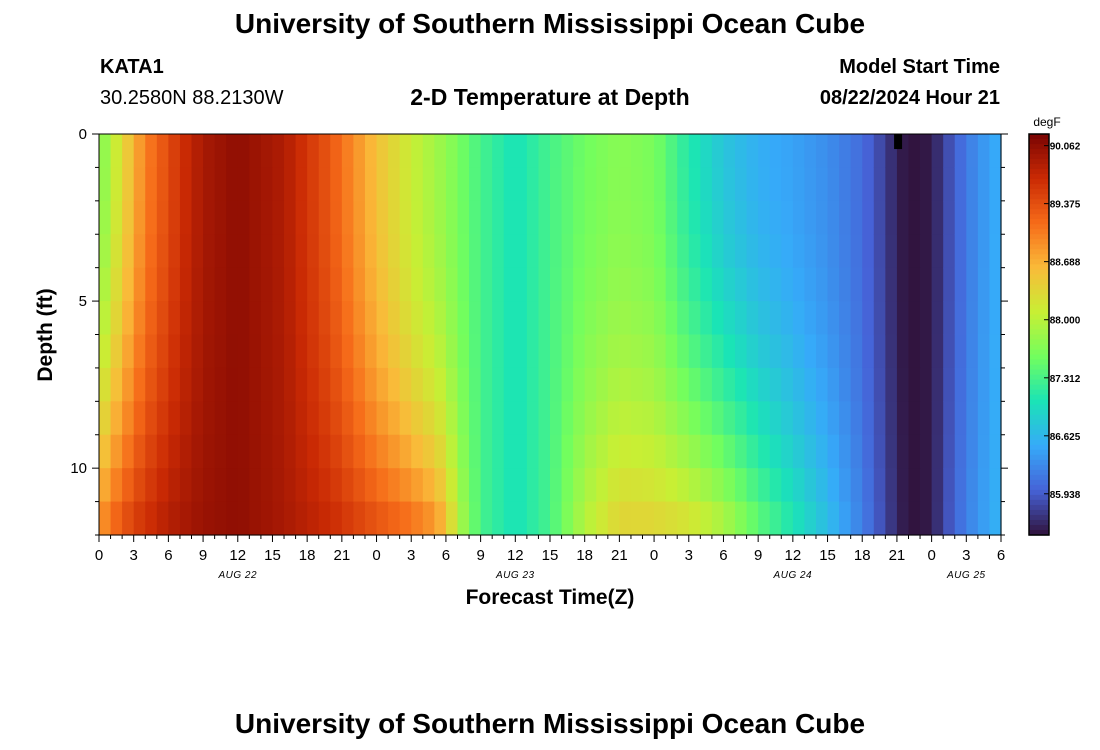  What do you see at coordinates (793, 575) in the screenshot?
I see `date-label: AUG 24` at bounding box center [793, 575].